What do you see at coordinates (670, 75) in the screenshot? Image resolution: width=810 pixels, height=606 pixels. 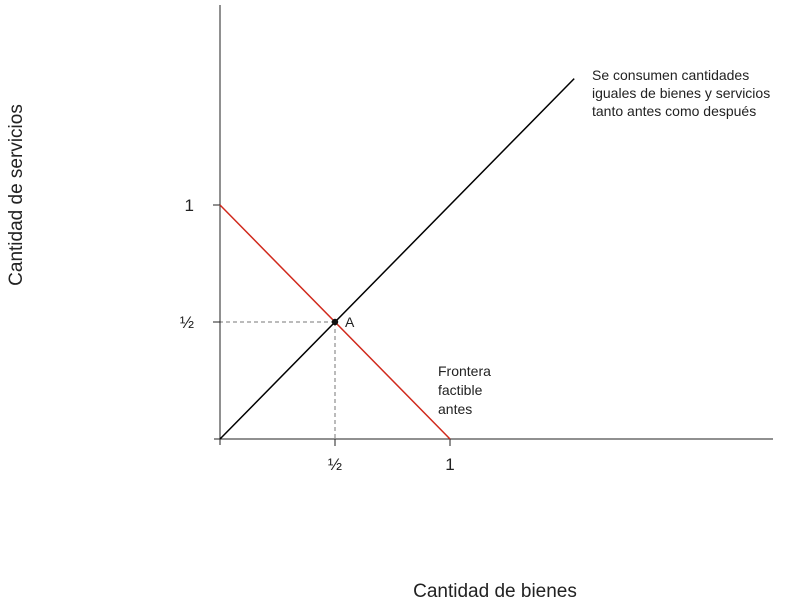 I see `diagonal-annotation-line-1: Se consumen cantidades` at bounding box center [670, 75].